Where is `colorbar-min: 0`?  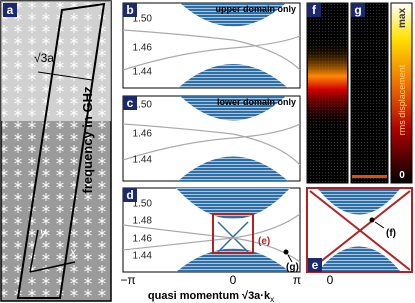
colorbar-min: 0 is located at coordinates (402, 175).